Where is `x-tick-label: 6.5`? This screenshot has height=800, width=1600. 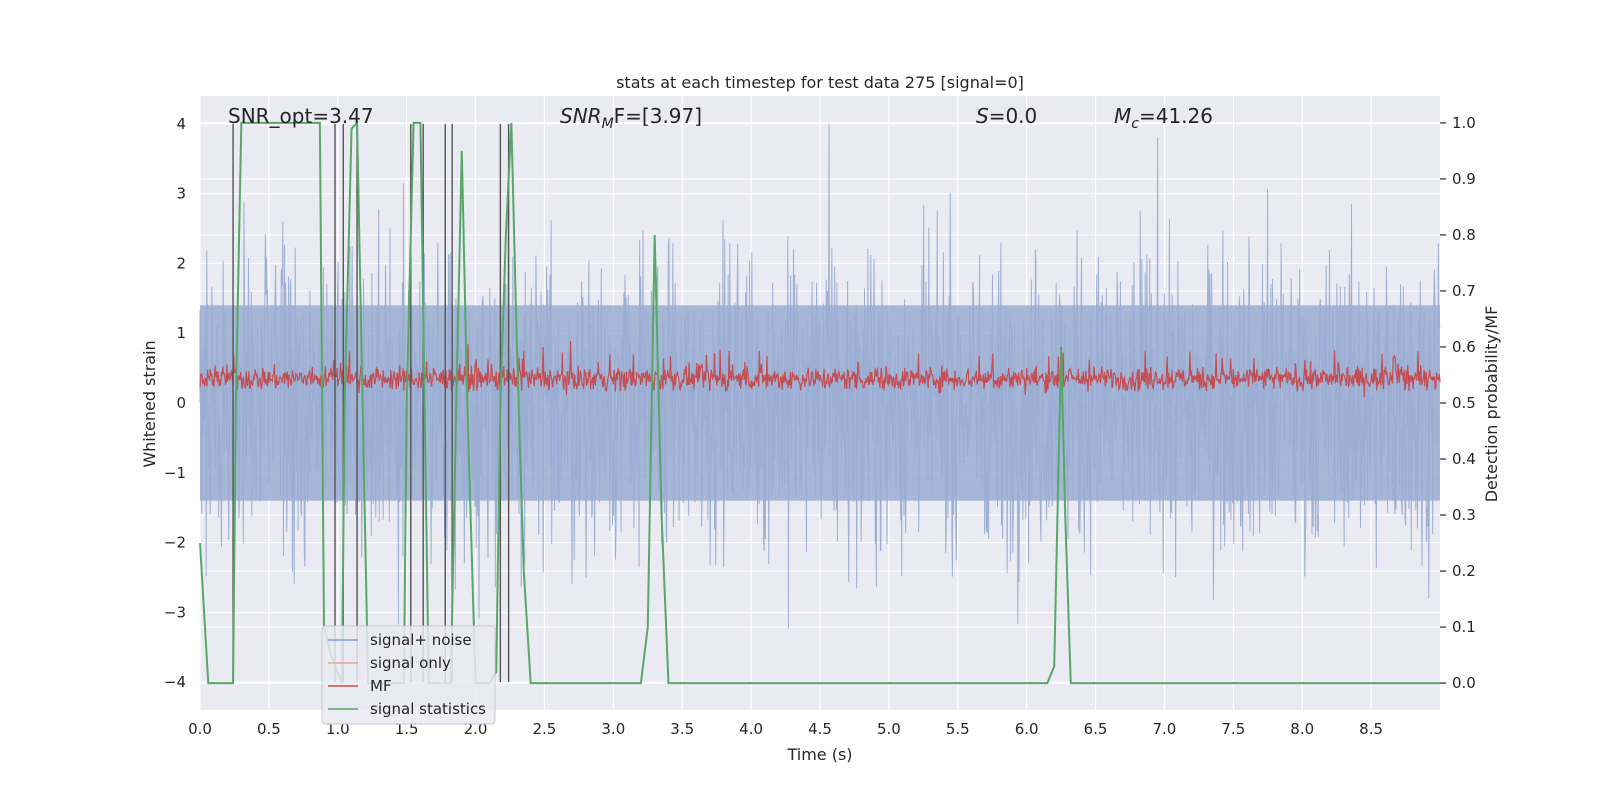 x-tick-label: 6.5 is located at coordinates (1096, 729).